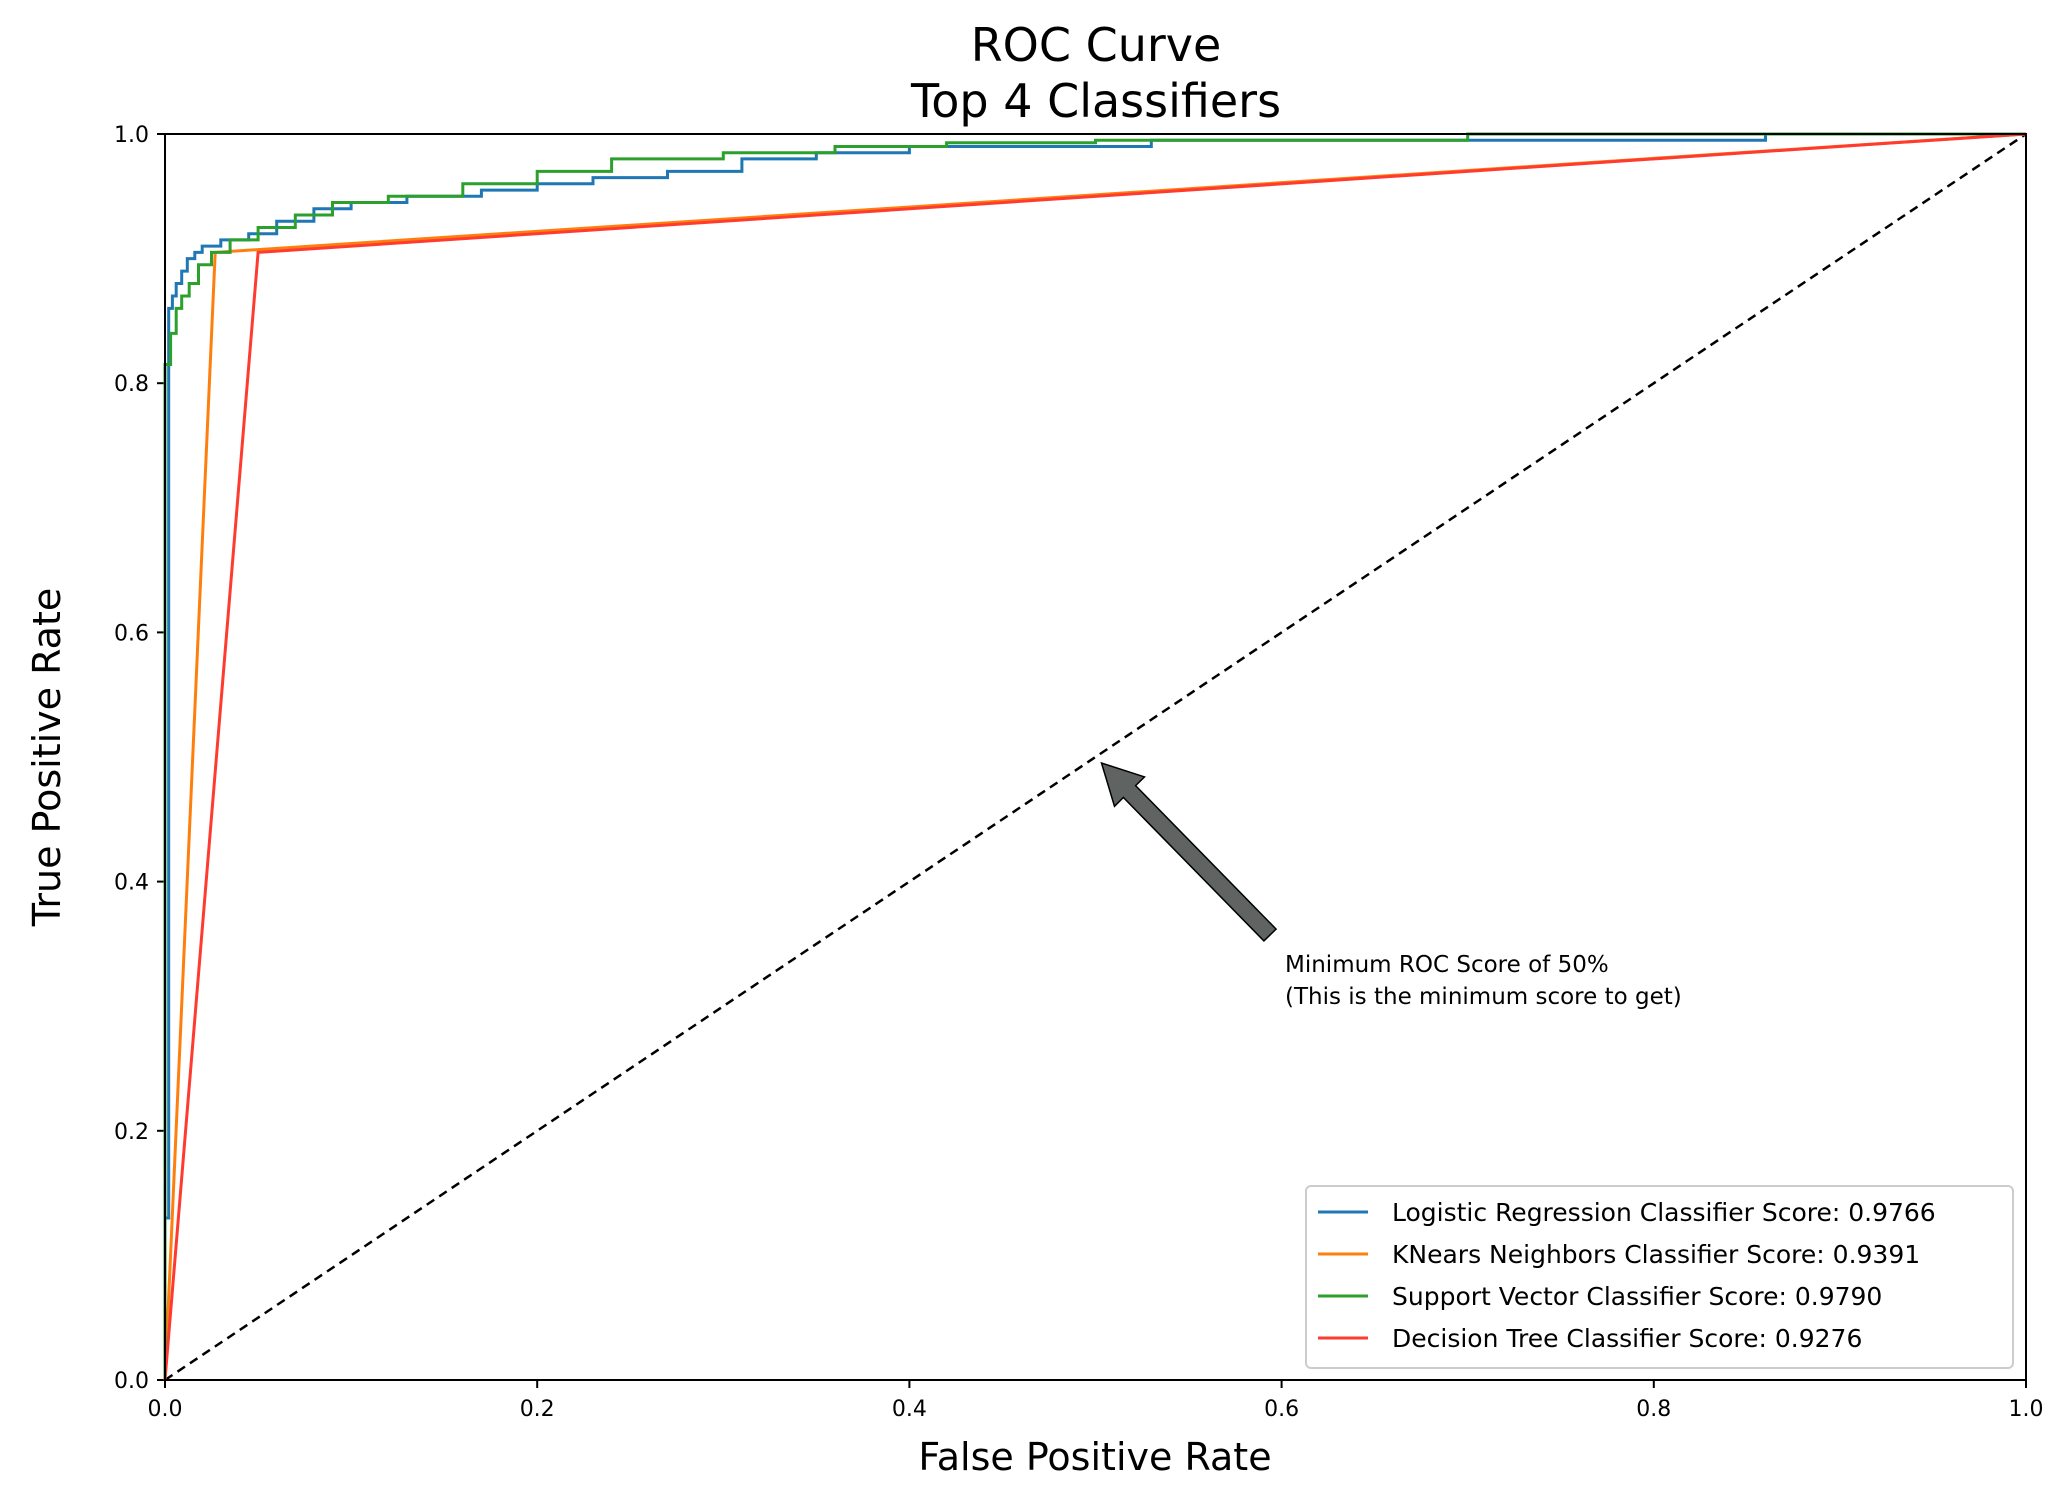 Image resolution: width=2063 pixels, height=1495 pixels. I want to click on x-tick-label: 0.6, so click(1281, 1409).